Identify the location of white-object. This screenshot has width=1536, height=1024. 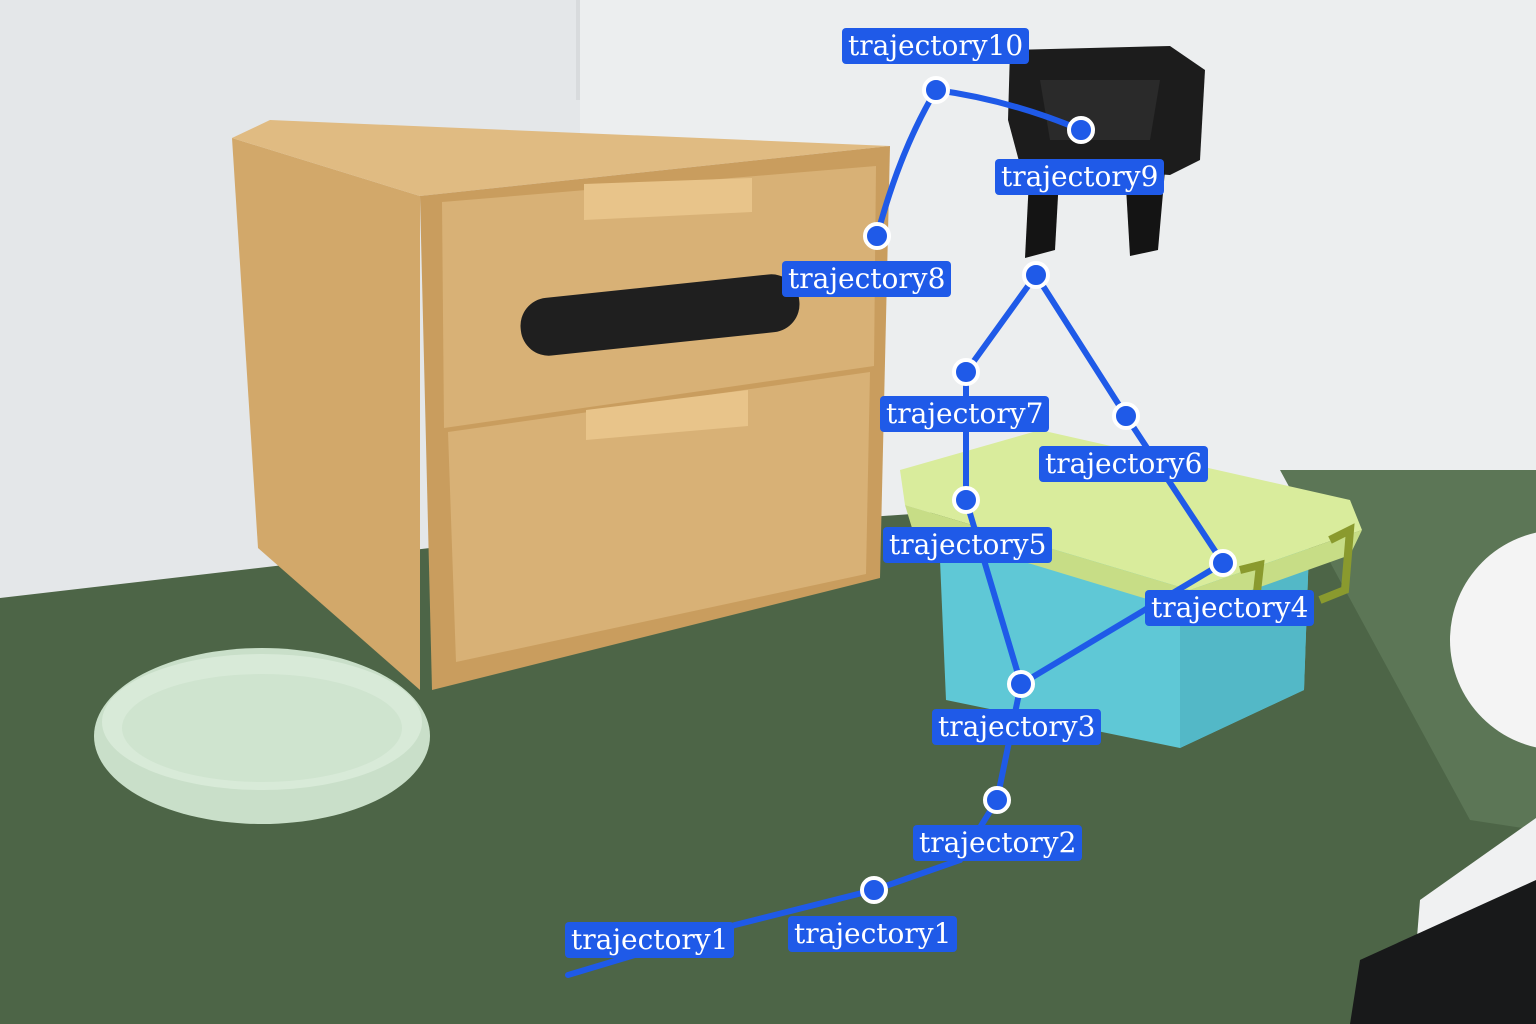
(1493, 640).